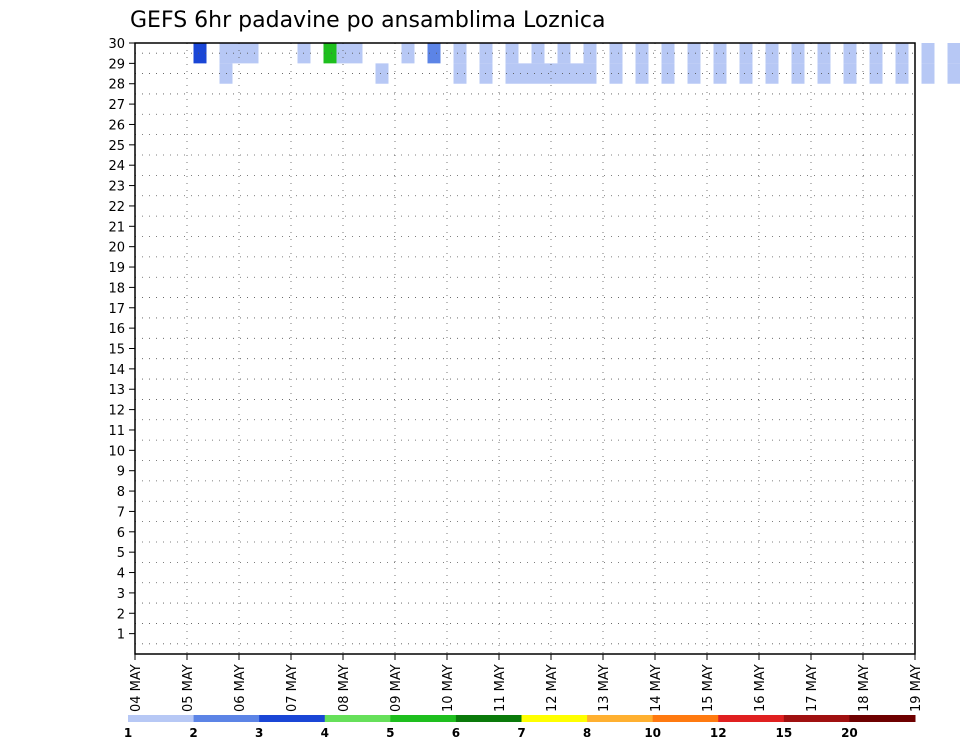  Describe the element at coordinates (116, 207) in the screenshot. I see `y-tick-label: 22` at that location.